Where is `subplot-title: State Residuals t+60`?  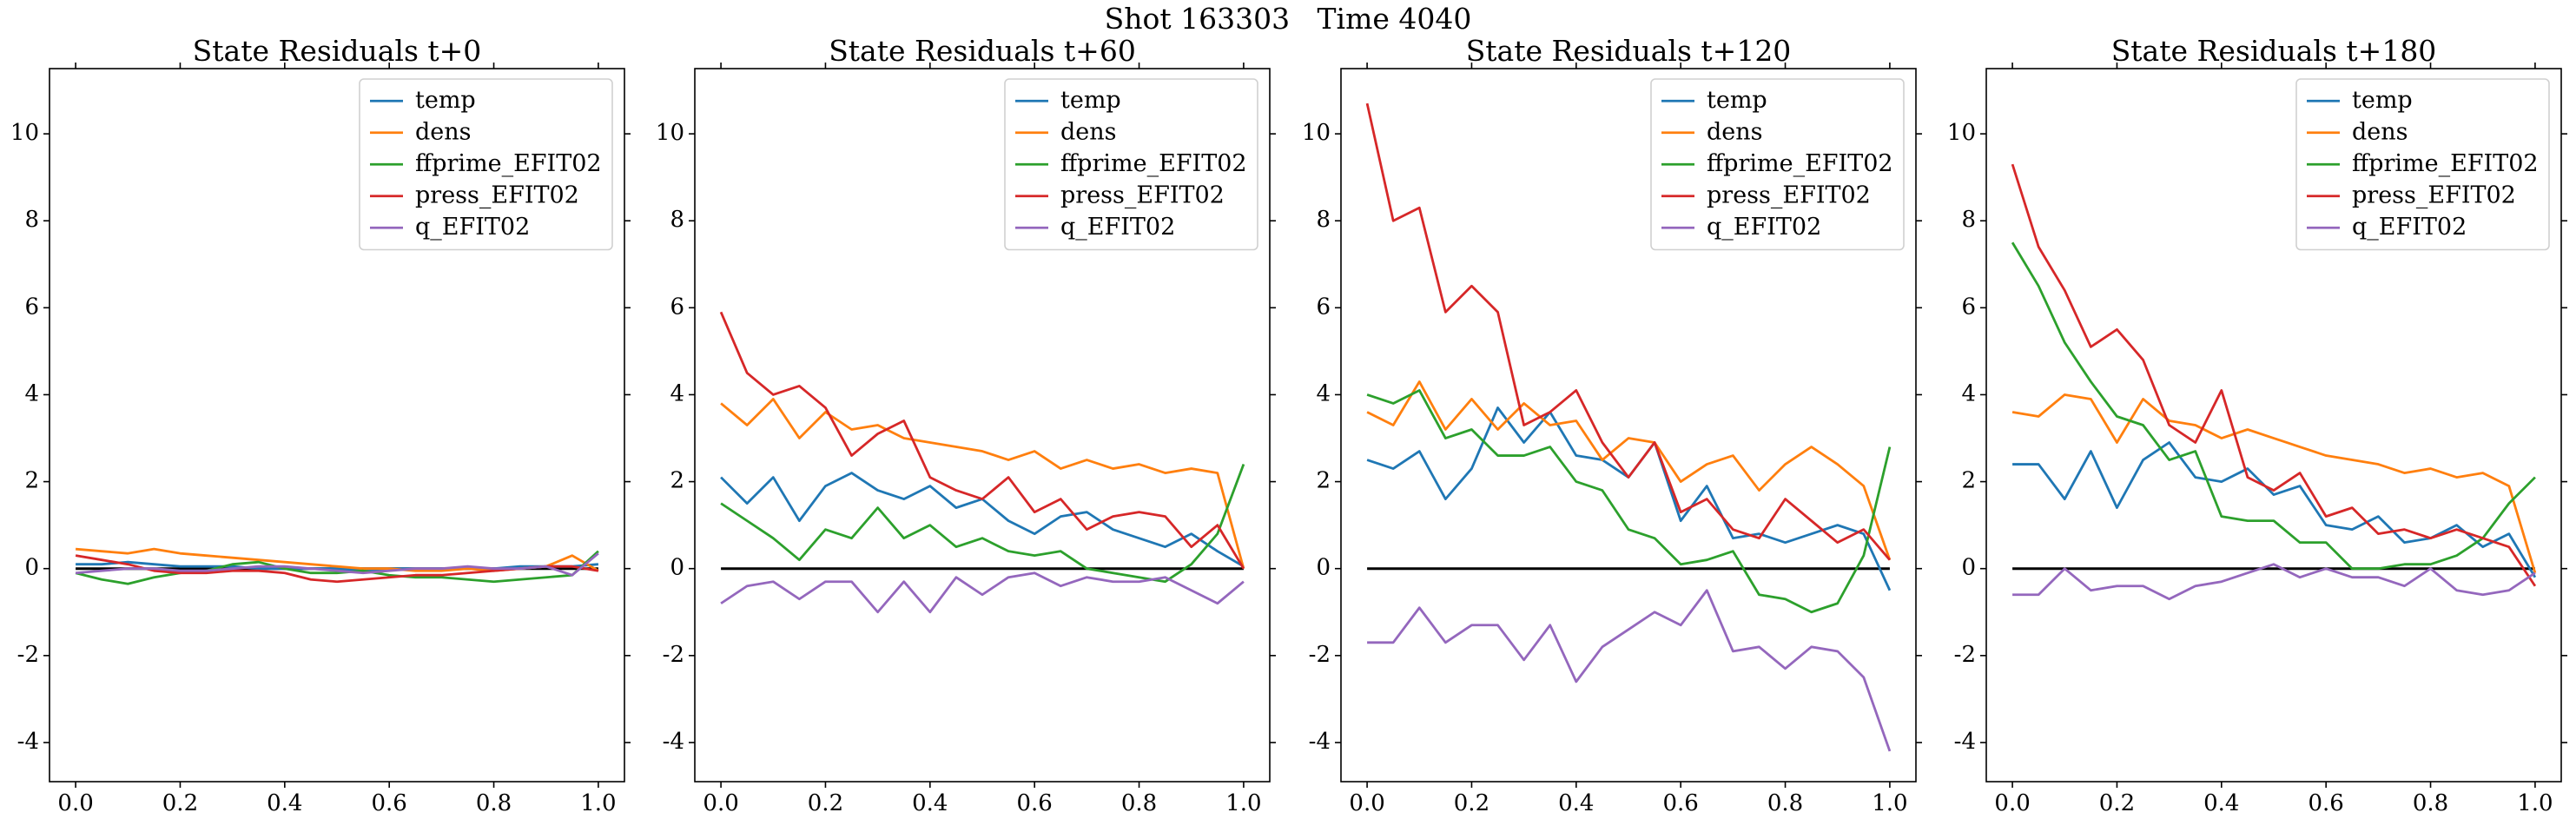
subplot-title: State Residuals t+60 is located at coordinates (982, 51).